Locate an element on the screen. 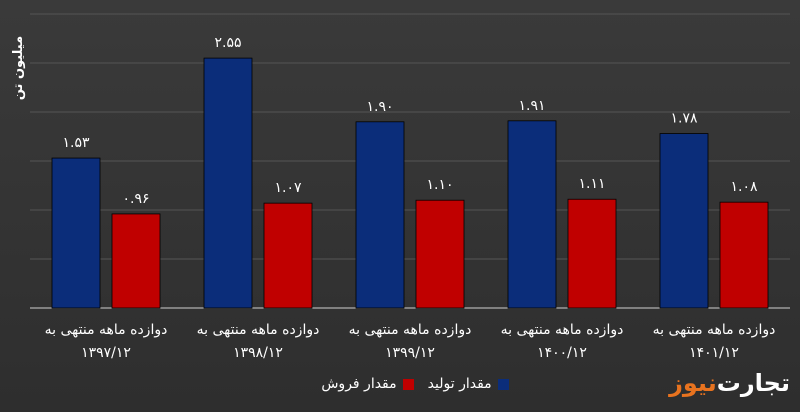 This screenshot has width=800, height=412. data-label-sales: ۱.۱۱ is located at coordinates (591, 184).